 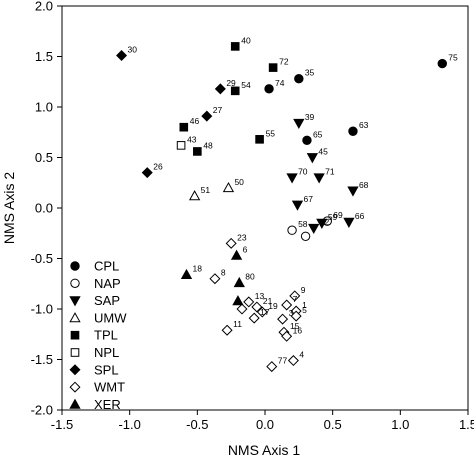 What do you see at coordinates (304, 310) in the screenshot?
I see `point-label: 5` at bounding box center [304, 310].